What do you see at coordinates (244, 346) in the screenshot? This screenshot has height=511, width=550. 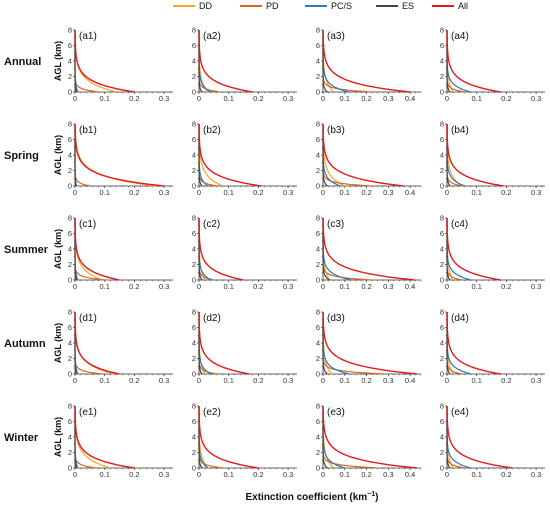 I see `panel-d2: 0 2 4 6 8 0 0.1 0.2 0.3 (d2)` at bounding box center [244, 346].